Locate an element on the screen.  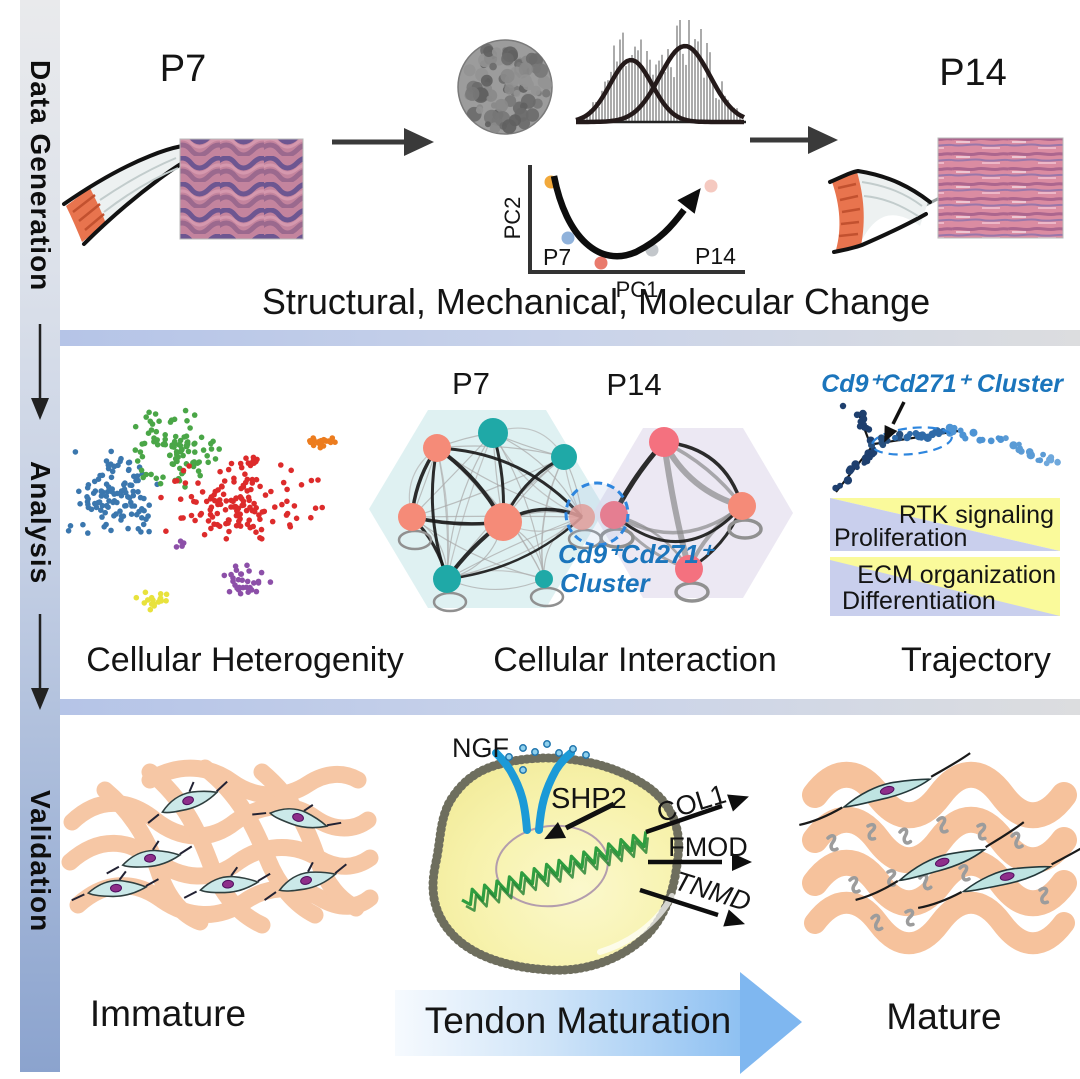
network-p7-label: P7 is located at coordinates (471, 383).